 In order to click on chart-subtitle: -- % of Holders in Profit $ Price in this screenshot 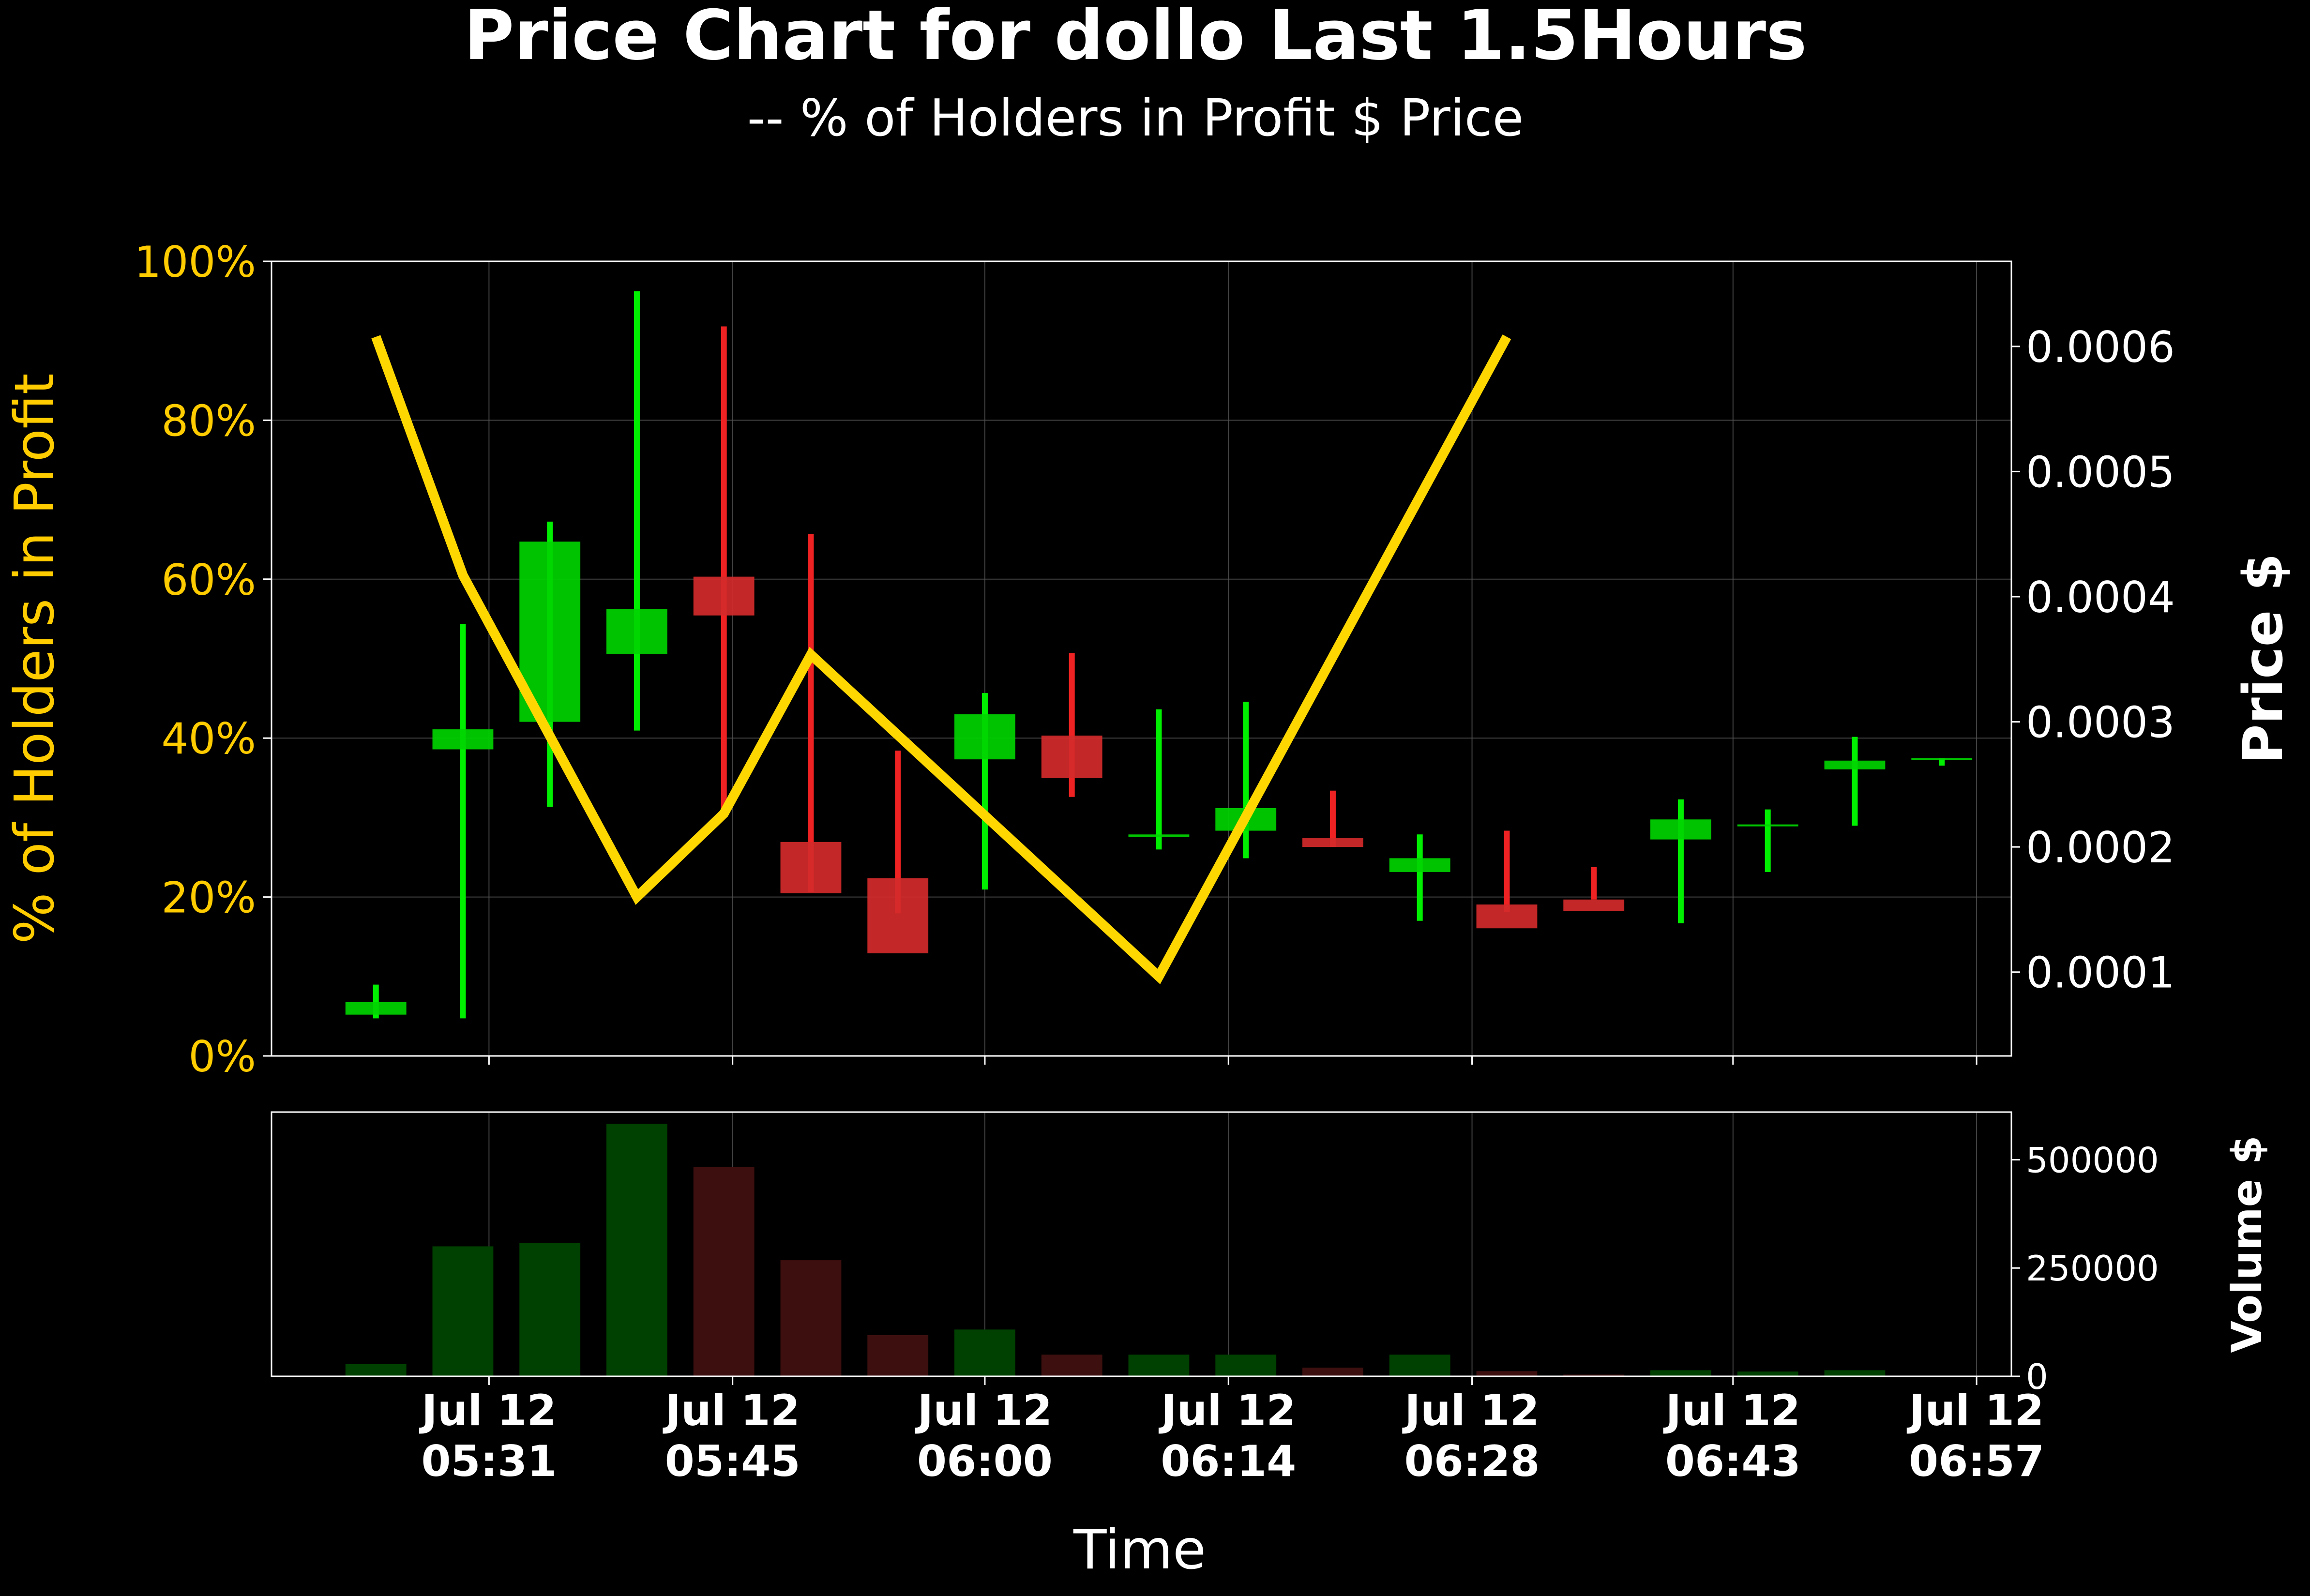, I will do `click(1135, 118)`.